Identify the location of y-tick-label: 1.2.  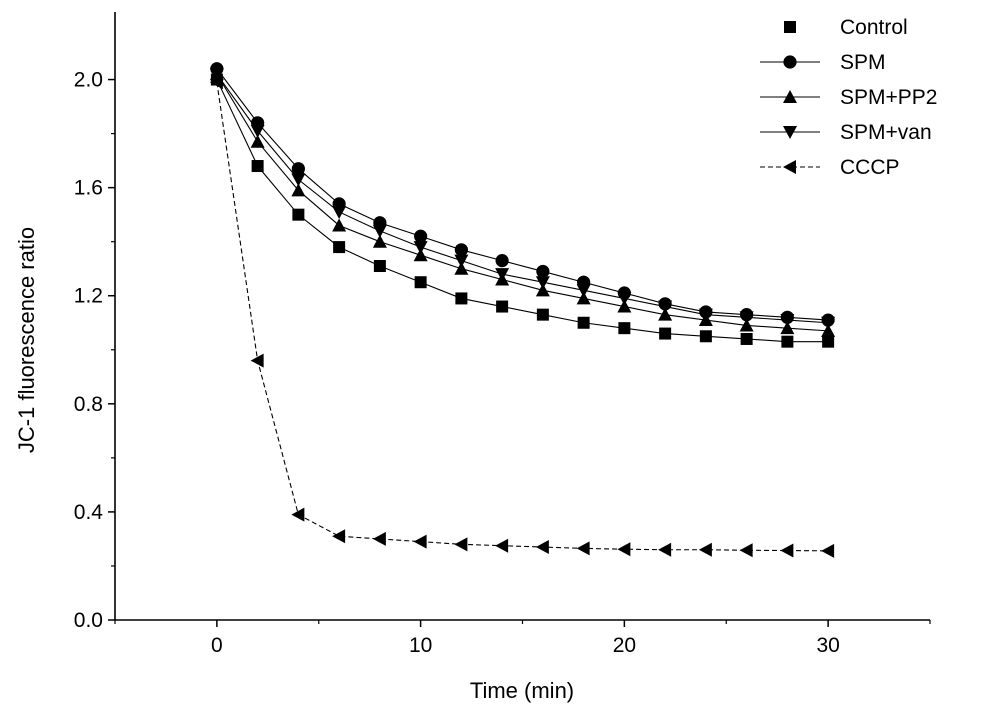
(88, 296).